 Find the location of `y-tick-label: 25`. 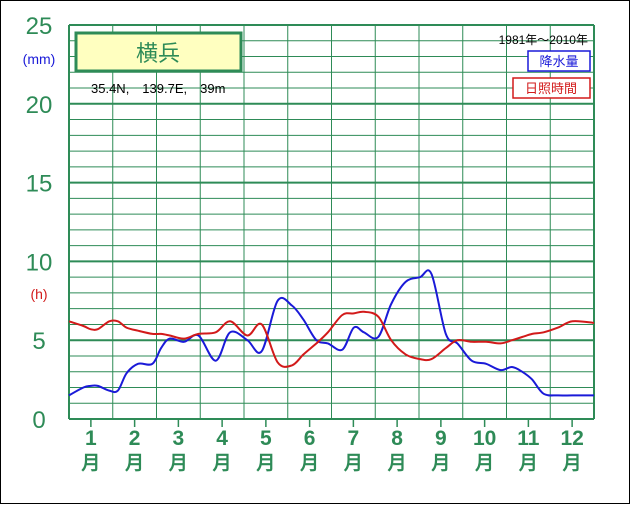

y-tick-label: 25 is located at coordinates (39, 26).